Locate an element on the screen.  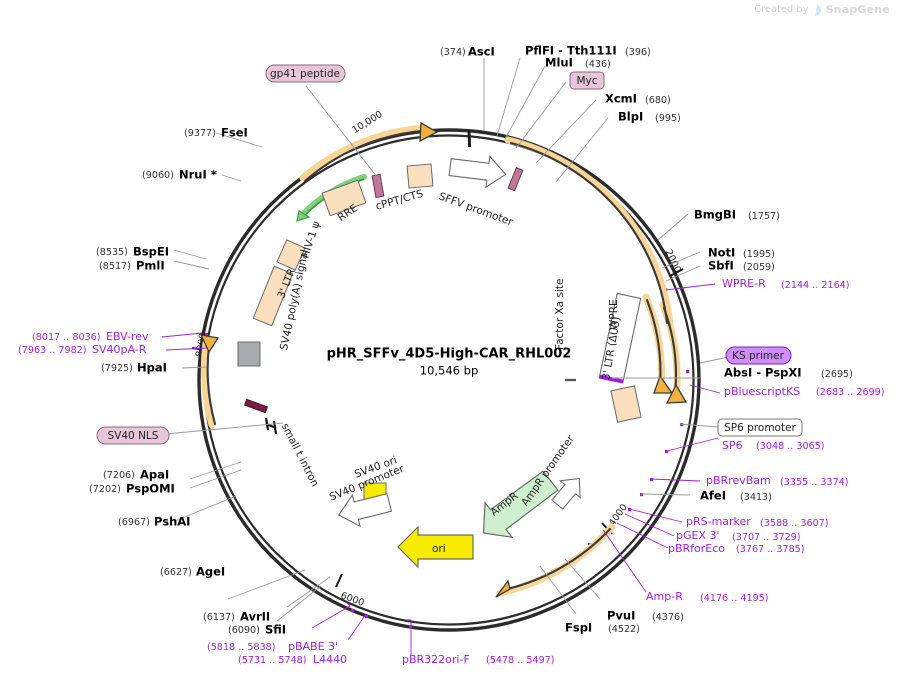
enzyme-label-pshai: (6967) PshAI is located at coordinates (154, 522).